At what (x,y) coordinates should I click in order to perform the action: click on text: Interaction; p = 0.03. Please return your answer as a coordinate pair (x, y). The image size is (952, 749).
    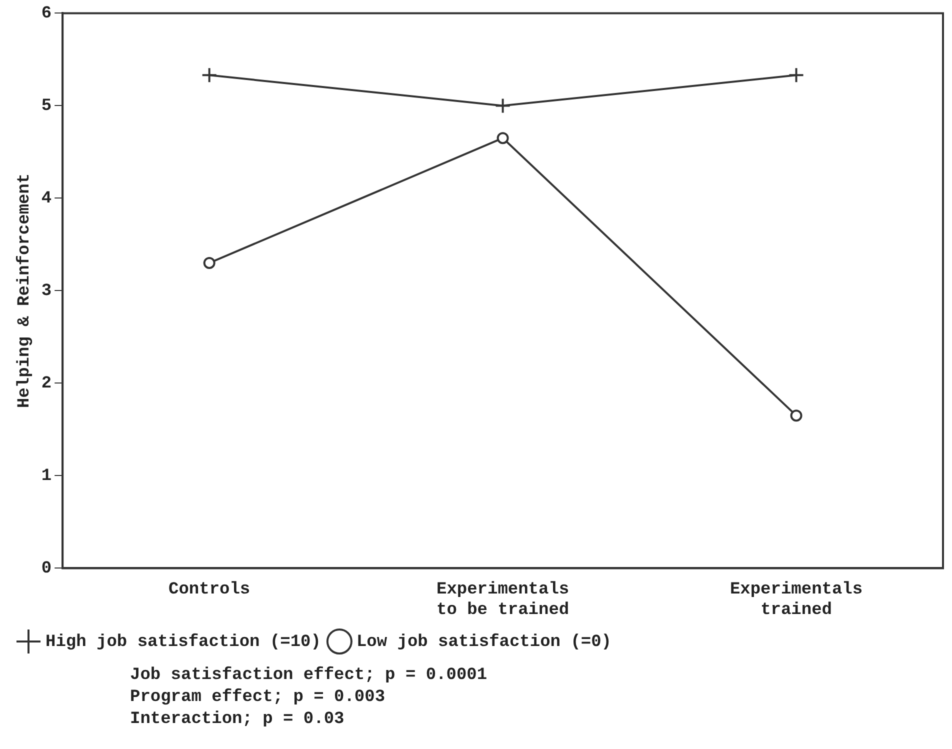
    Looking at the image, I should click on (238, 720).